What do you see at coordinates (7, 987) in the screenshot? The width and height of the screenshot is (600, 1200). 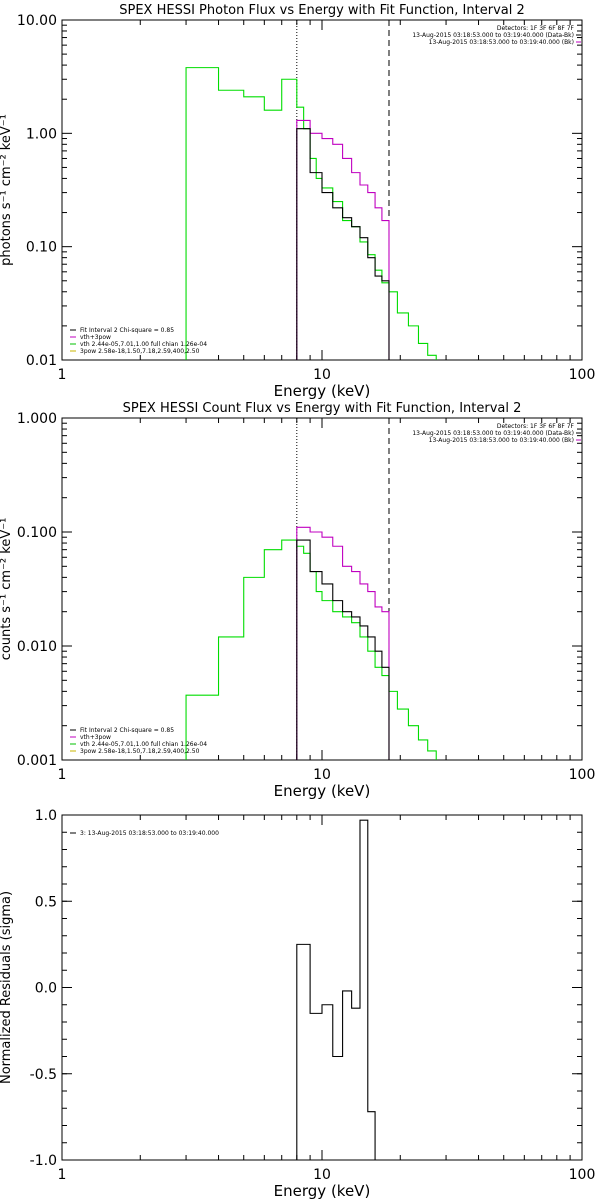 I see `y-axis-label: Normalized Residuals (sigma)` at bounding box center [7, 987].